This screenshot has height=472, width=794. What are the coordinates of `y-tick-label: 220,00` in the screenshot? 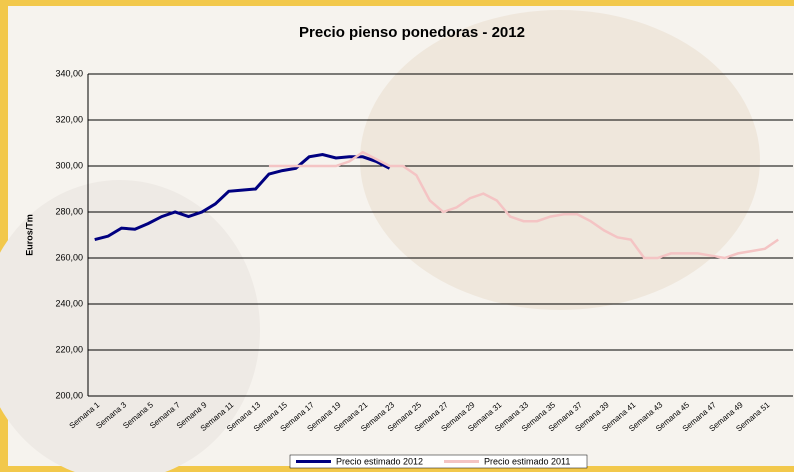 It's located at (69, 349).